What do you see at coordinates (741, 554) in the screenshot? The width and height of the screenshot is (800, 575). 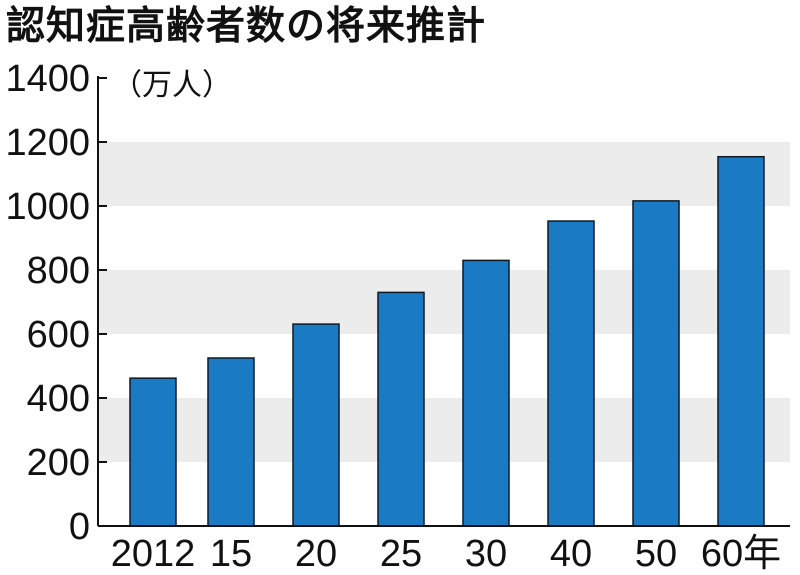 I see `x-tick-label: 60年` at bounding box center [741, 554].